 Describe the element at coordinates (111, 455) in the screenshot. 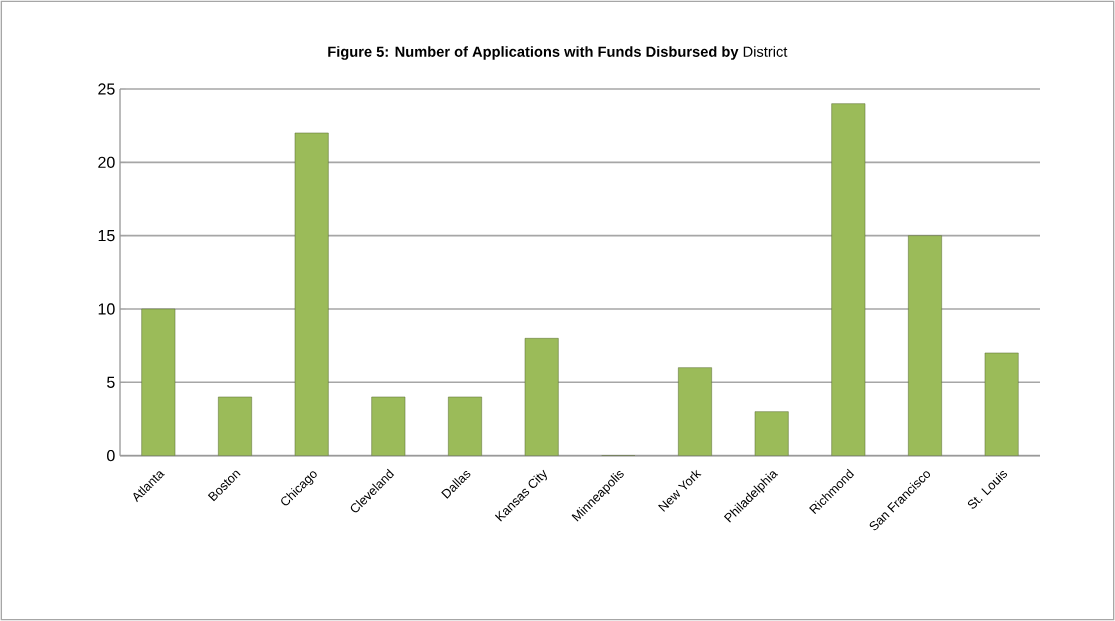

I see `y-tick-label: 0` at that location.